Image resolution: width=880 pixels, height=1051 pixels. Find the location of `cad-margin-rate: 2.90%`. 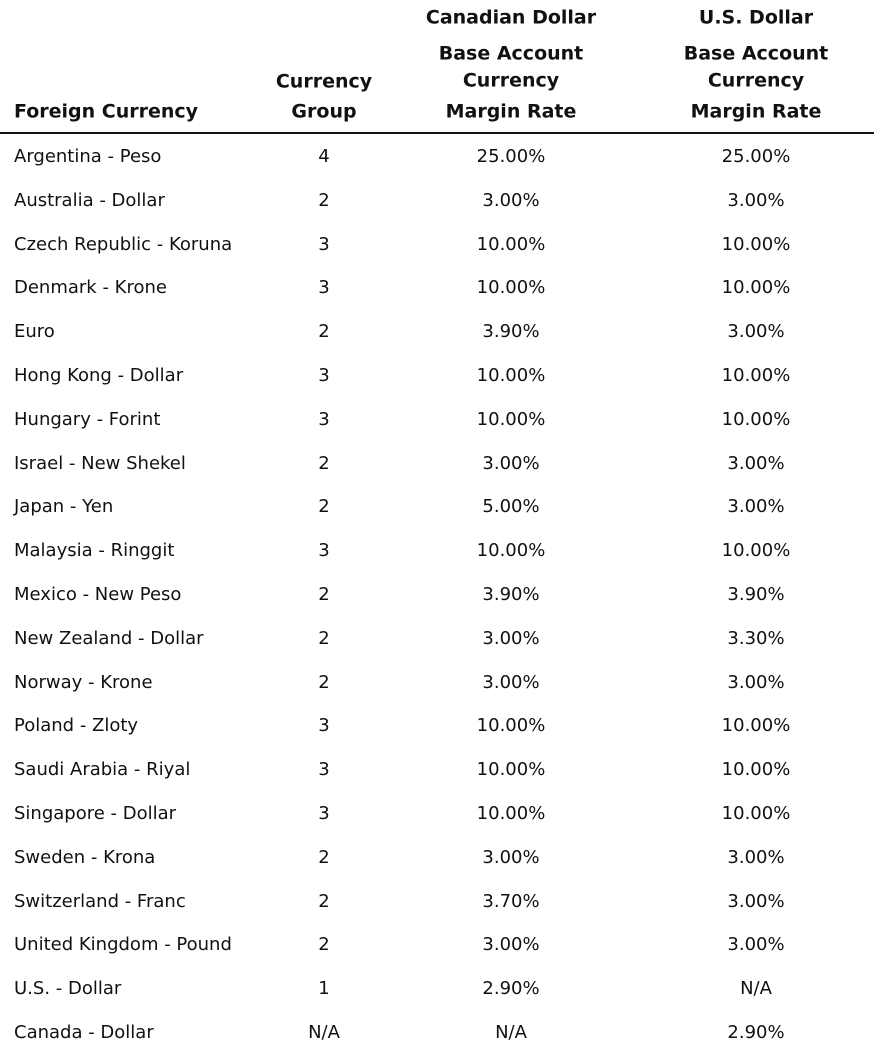

cad-margin-rate: 2.90% is located at coordinates (511, 989).